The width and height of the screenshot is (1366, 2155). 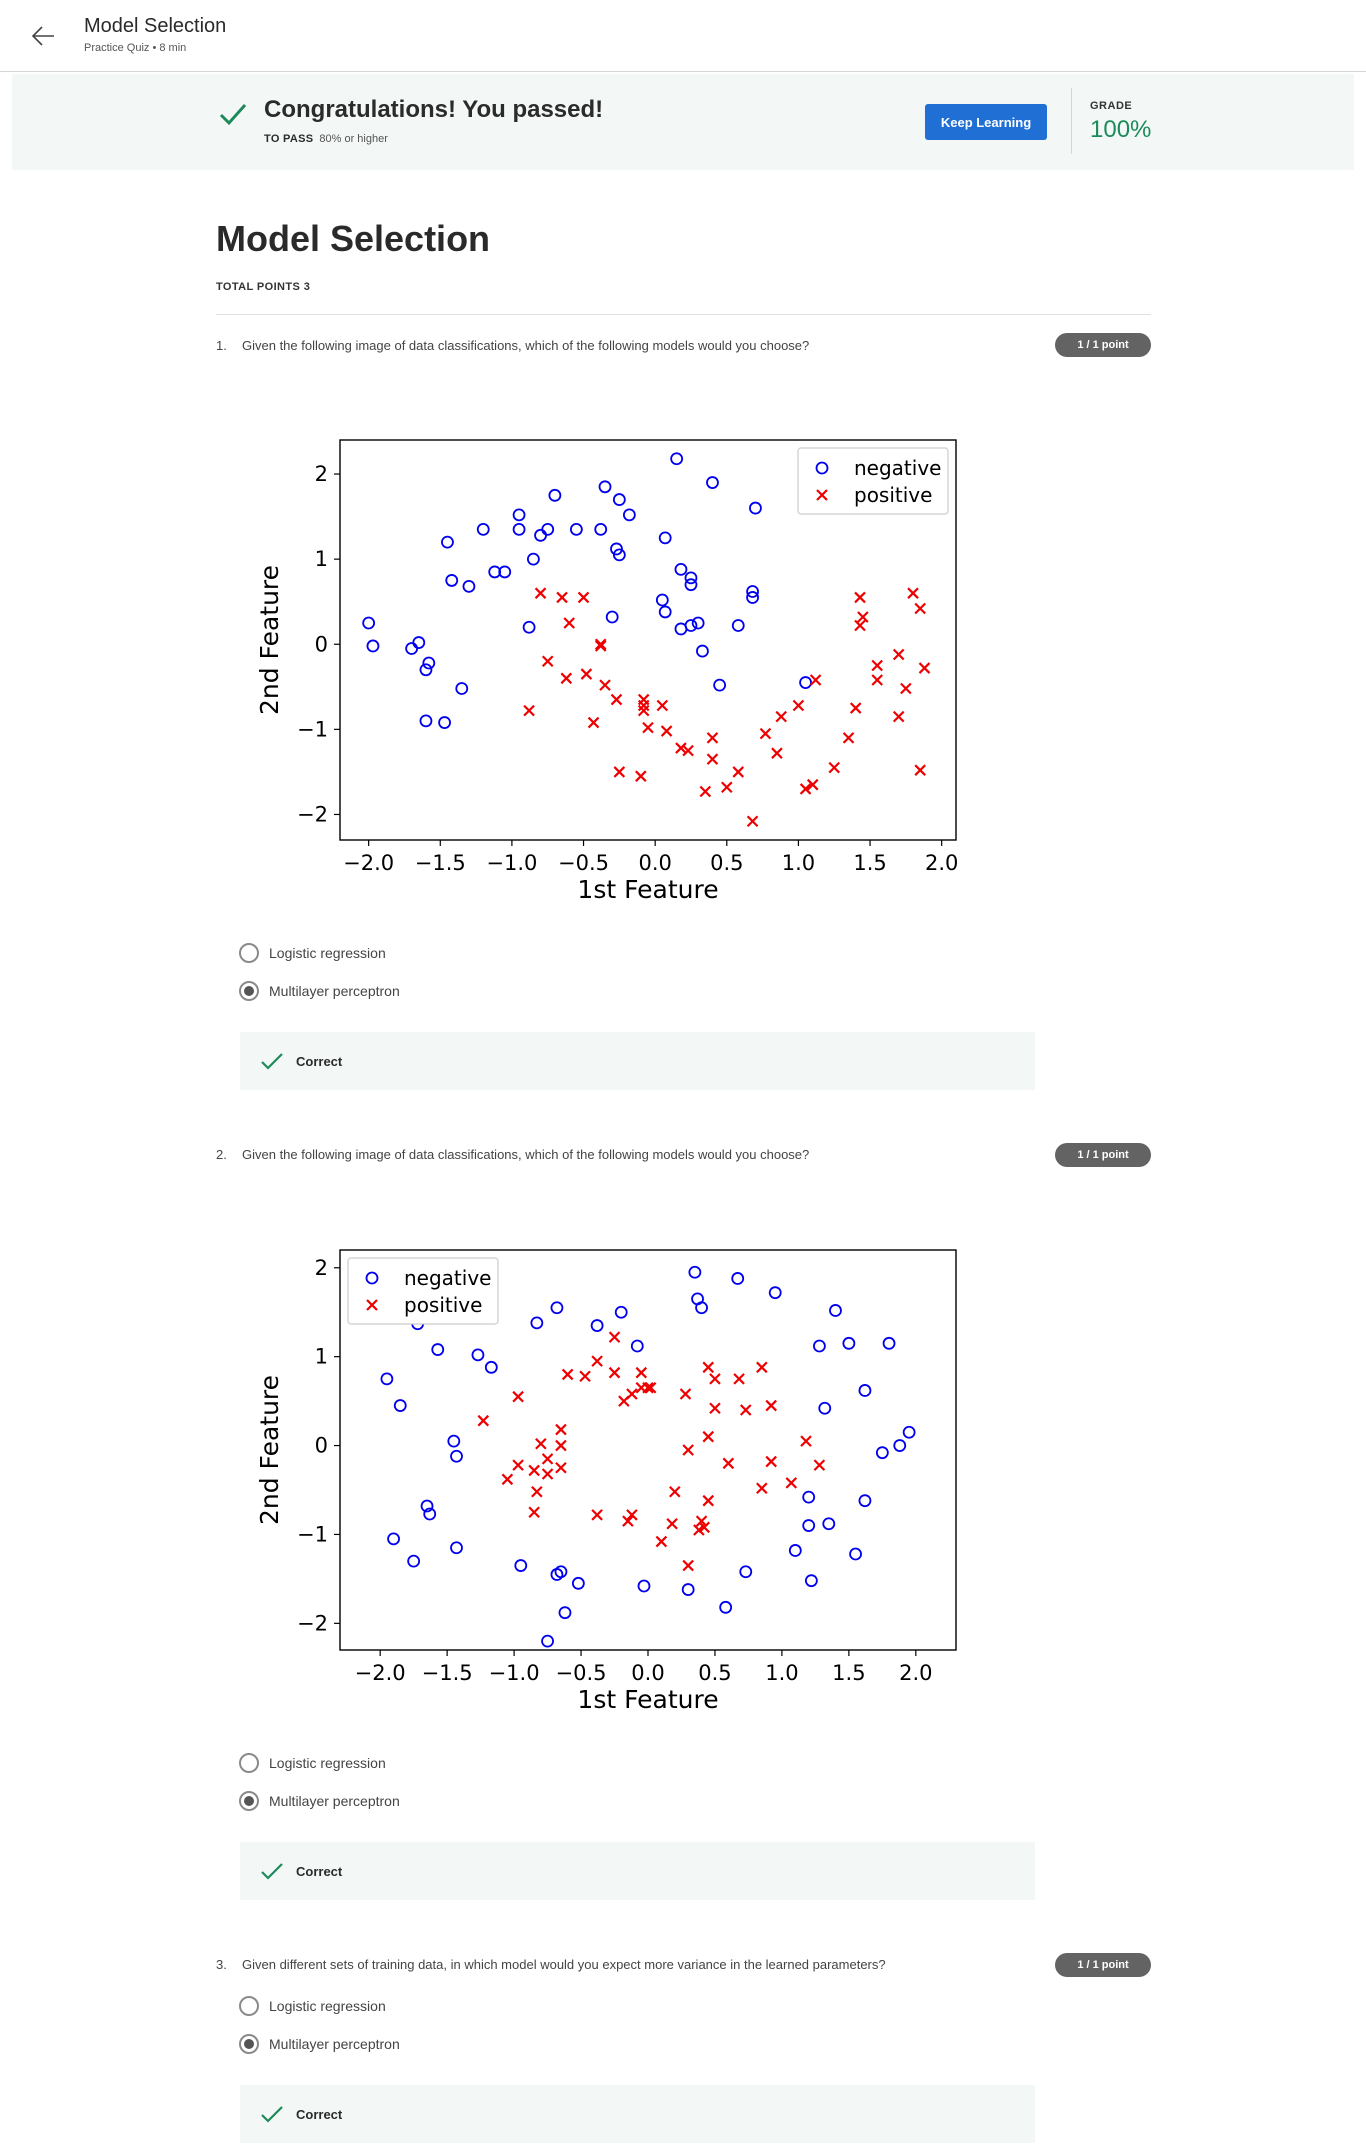 What do you see at coordinates (433, 110) in the screenshot?
I see `pass-title: Congratulations! You passed!` at bounding box center [433, 110].